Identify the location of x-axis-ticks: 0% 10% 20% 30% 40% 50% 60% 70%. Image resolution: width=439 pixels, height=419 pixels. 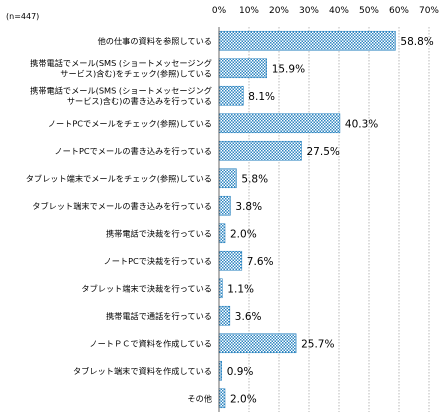
(325, 11).